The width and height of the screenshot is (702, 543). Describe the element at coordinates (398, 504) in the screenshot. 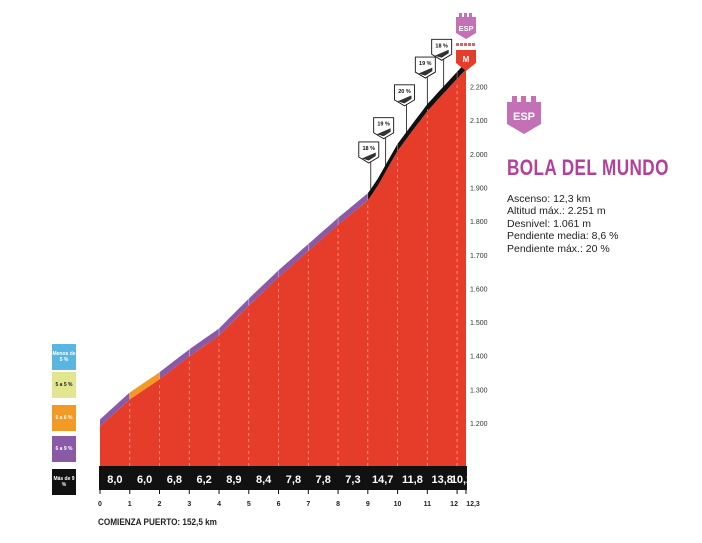

I see `x-tick-label: 10` at that location.